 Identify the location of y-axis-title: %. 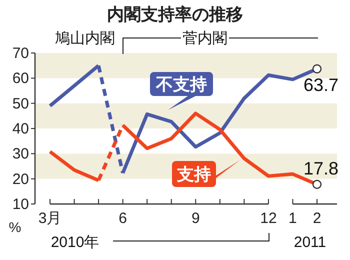
(15, 227).